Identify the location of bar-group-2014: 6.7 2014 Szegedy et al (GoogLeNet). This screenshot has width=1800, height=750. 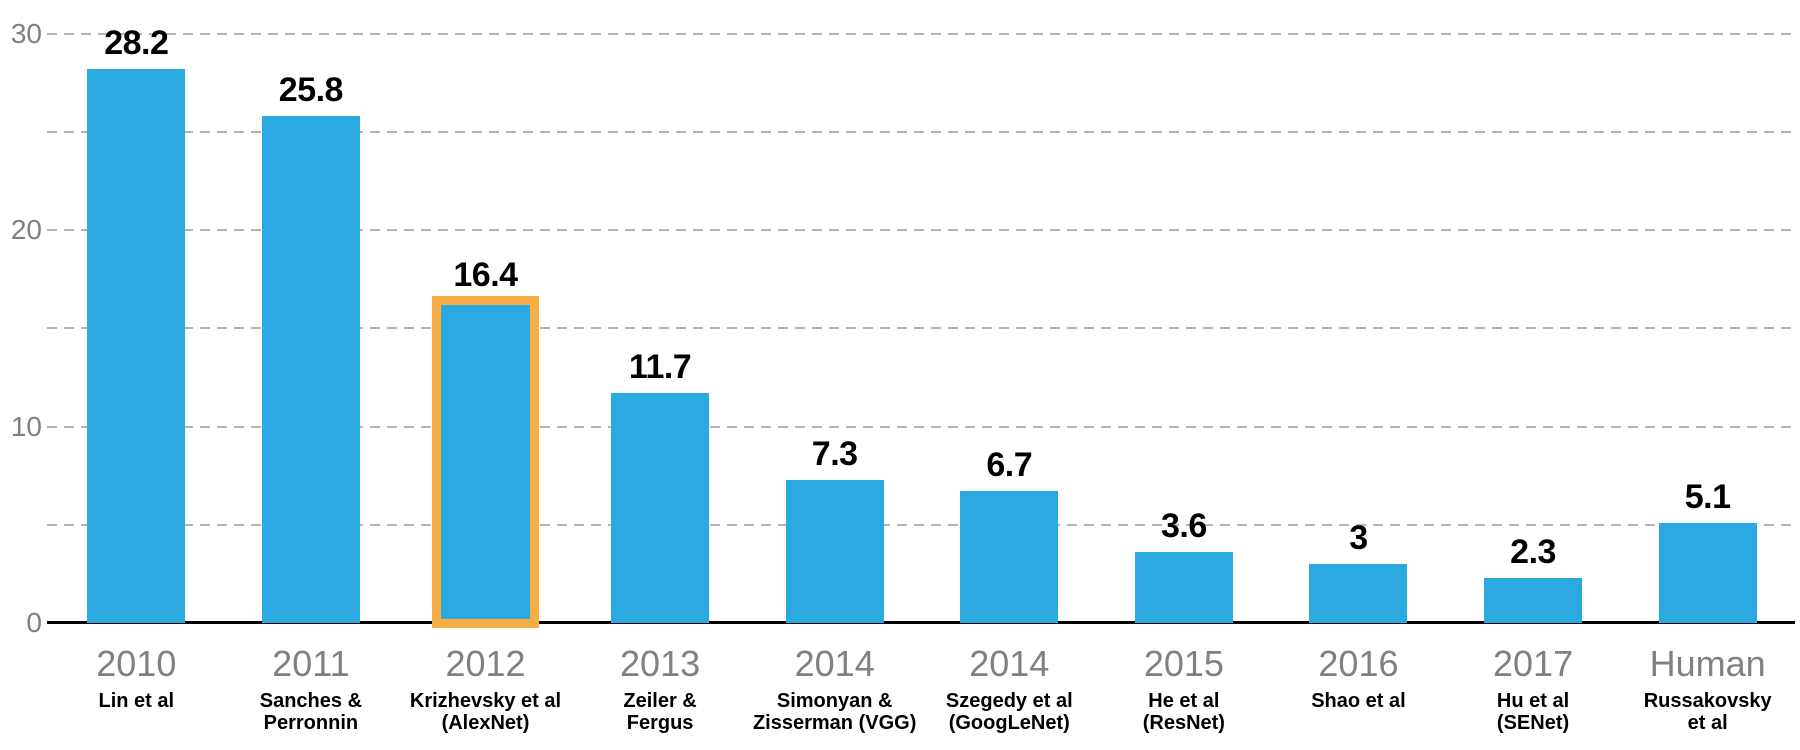
(1009, 375).